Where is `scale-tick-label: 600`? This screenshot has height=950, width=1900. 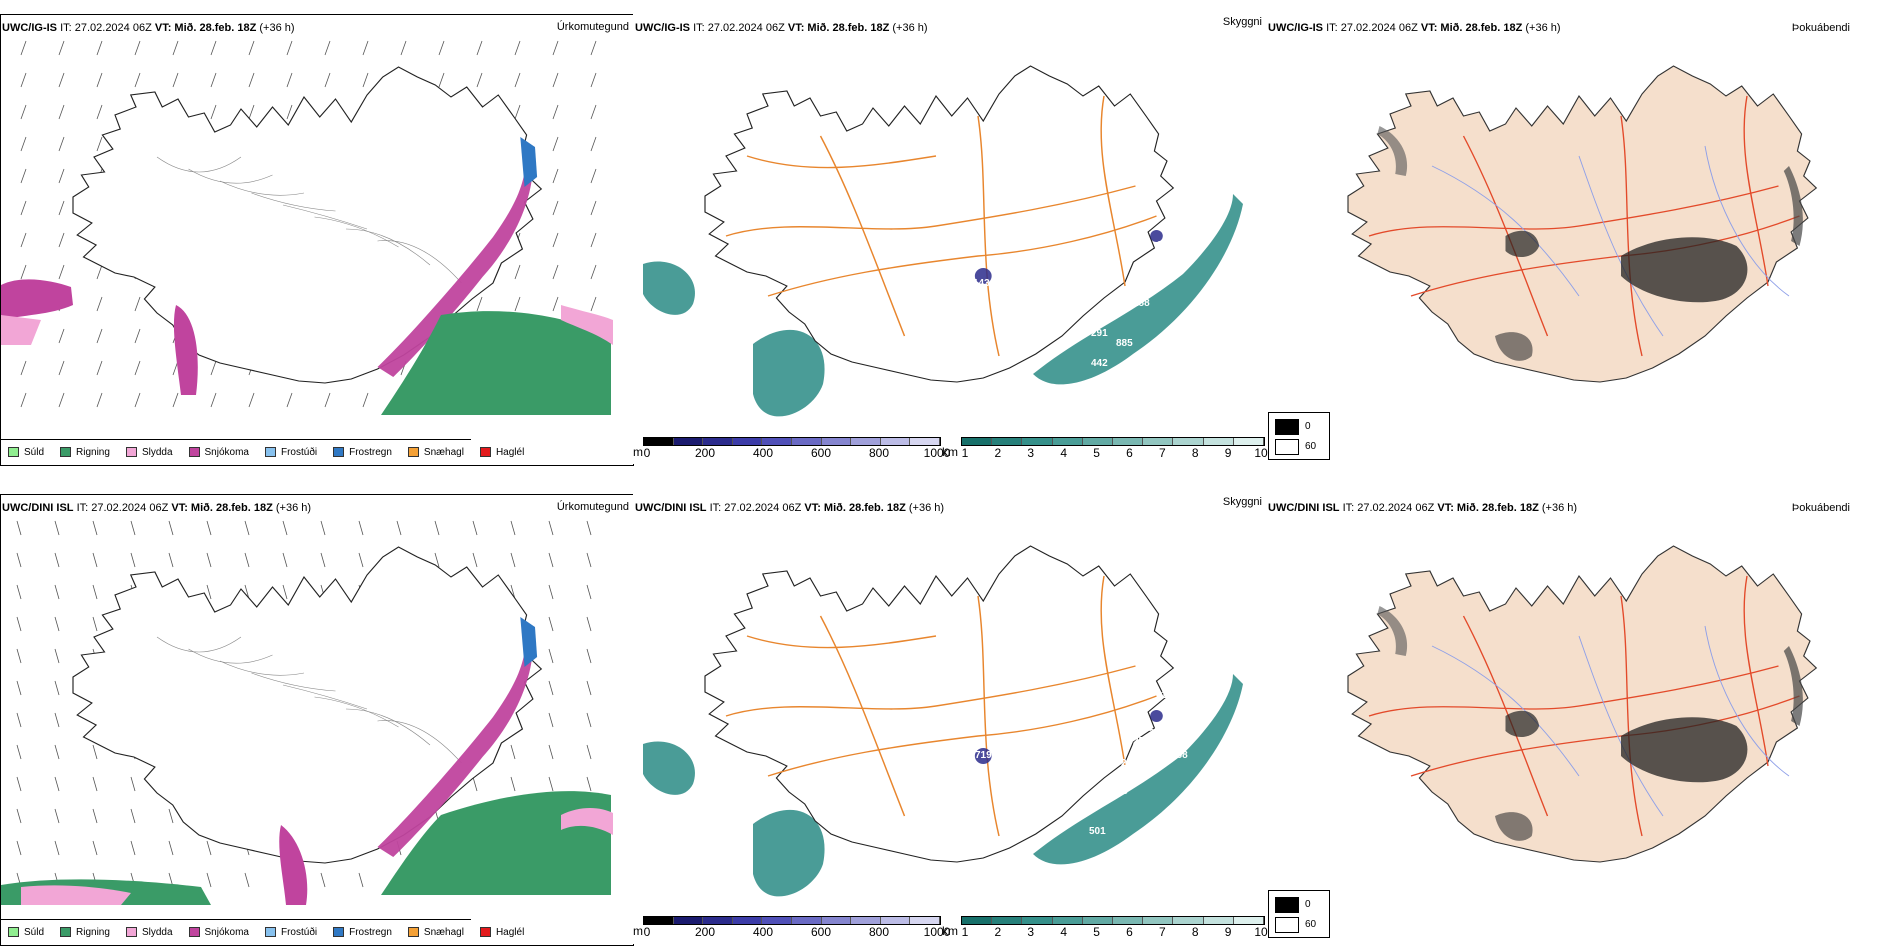
scale-tick-label: 600 is located at coordinates (821, 932).